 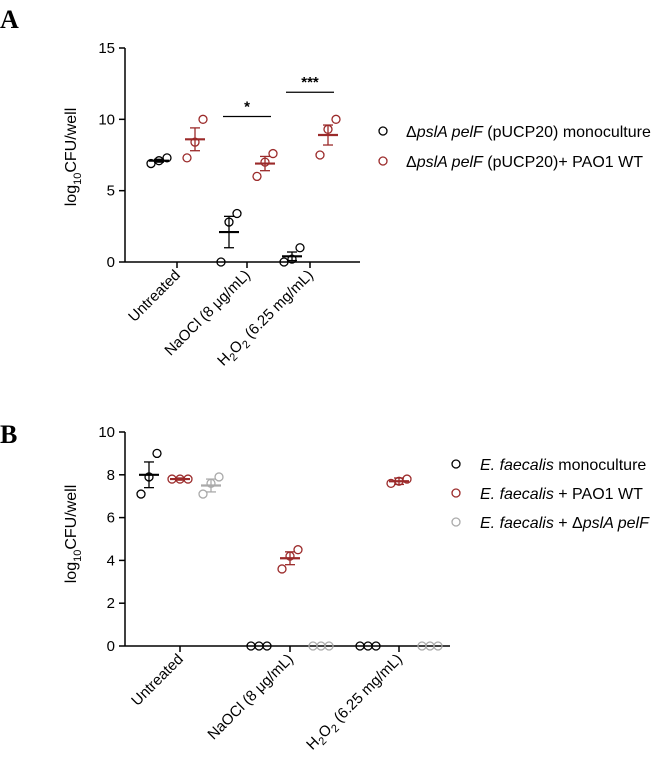 What do you see at coordinates (456, 493) in the screenshot?
I see `legend-marker-b-pao1` at bounding box center [456, 493].